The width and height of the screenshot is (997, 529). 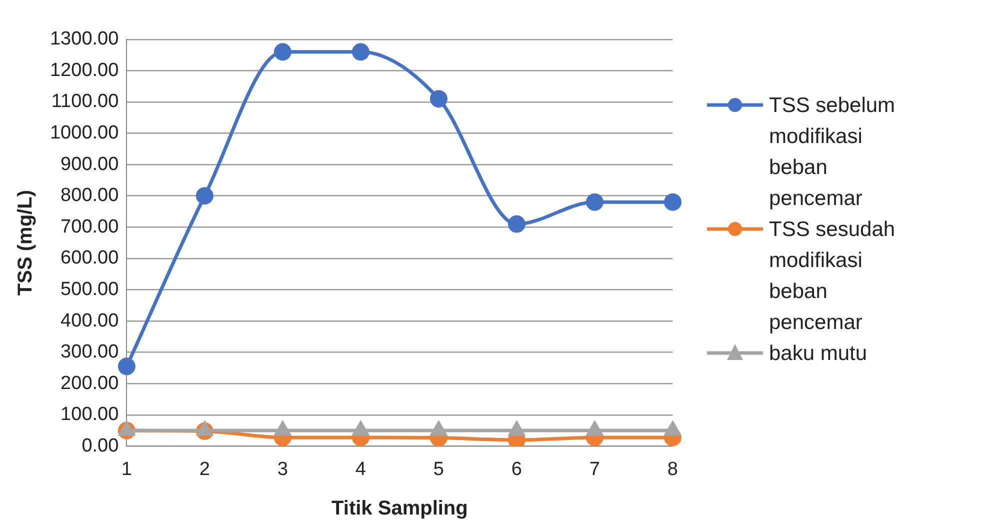 What do you see at coordinates (438, 469) in the screenshot?
I see `x-tick-label: 5` at bounding box center [438, 469].